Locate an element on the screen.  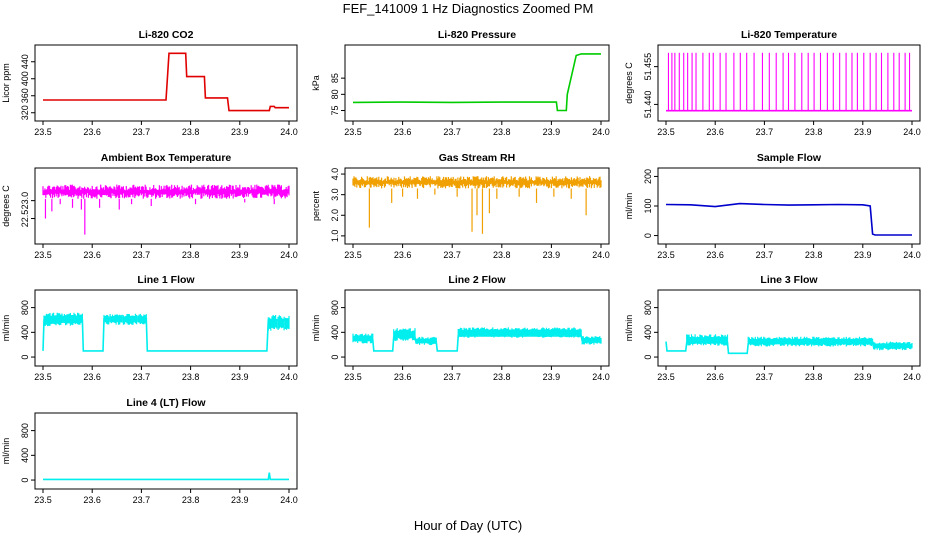
panel-title: Line 2 Flow is located at coordinates (477, 280).